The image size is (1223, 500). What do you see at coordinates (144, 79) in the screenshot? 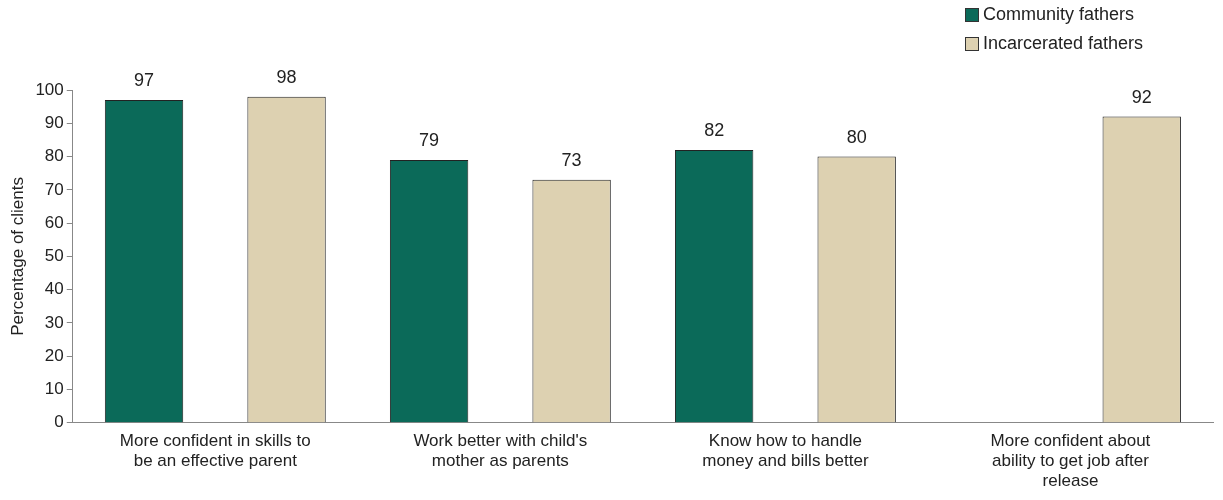
I see `data-label: 97` at bounding box center [144, 79].